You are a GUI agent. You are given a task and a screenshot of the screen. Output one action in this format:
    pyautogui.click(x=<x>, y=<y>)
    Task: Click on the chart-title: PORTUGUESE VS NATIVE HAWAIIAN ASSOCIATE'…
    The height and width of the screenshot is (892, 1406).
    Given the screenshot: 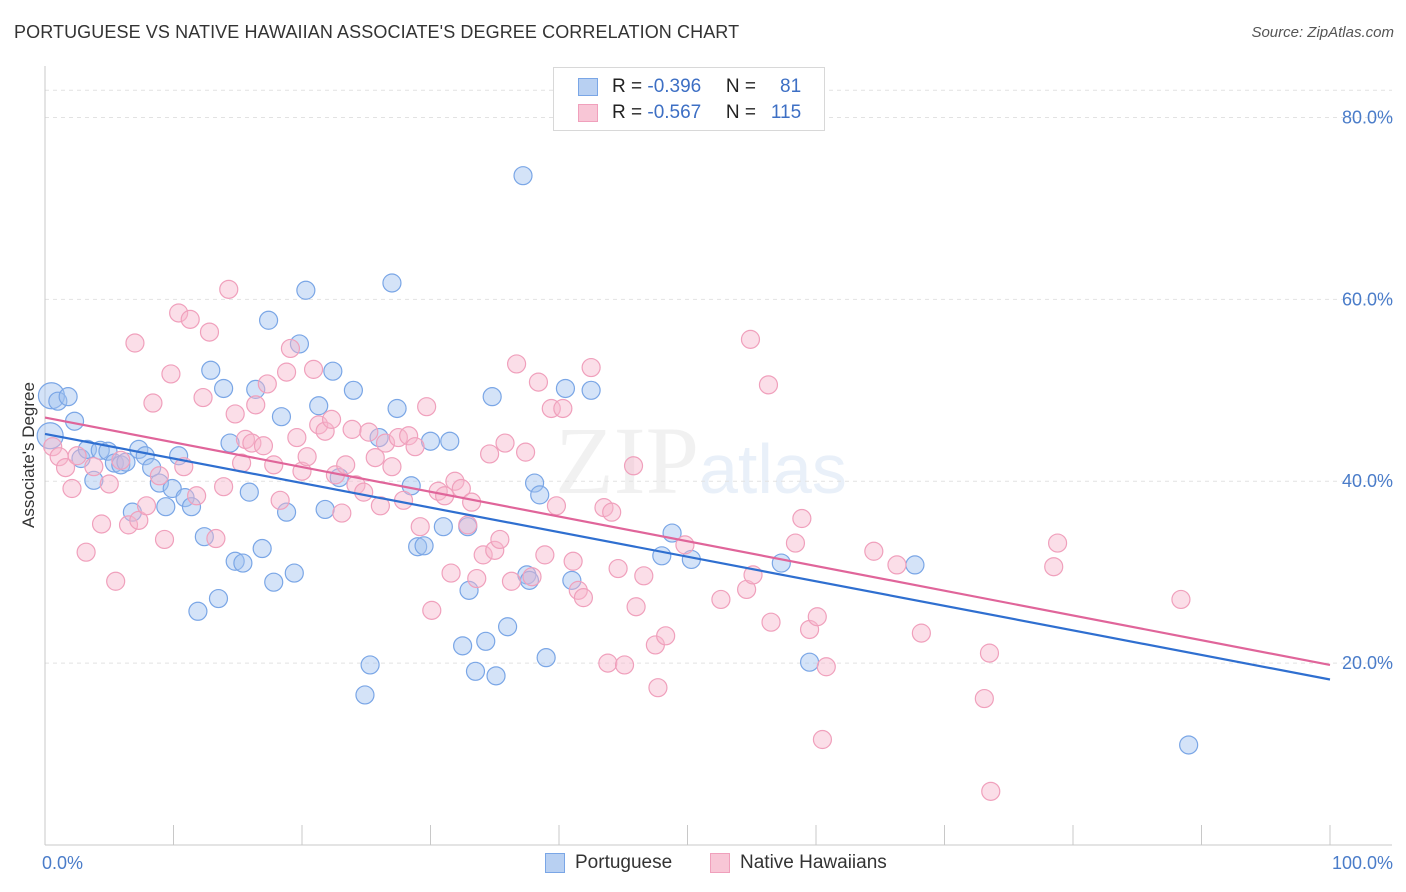 What is the action you would take?
    pyautogui.click(x=377, y=32)
    